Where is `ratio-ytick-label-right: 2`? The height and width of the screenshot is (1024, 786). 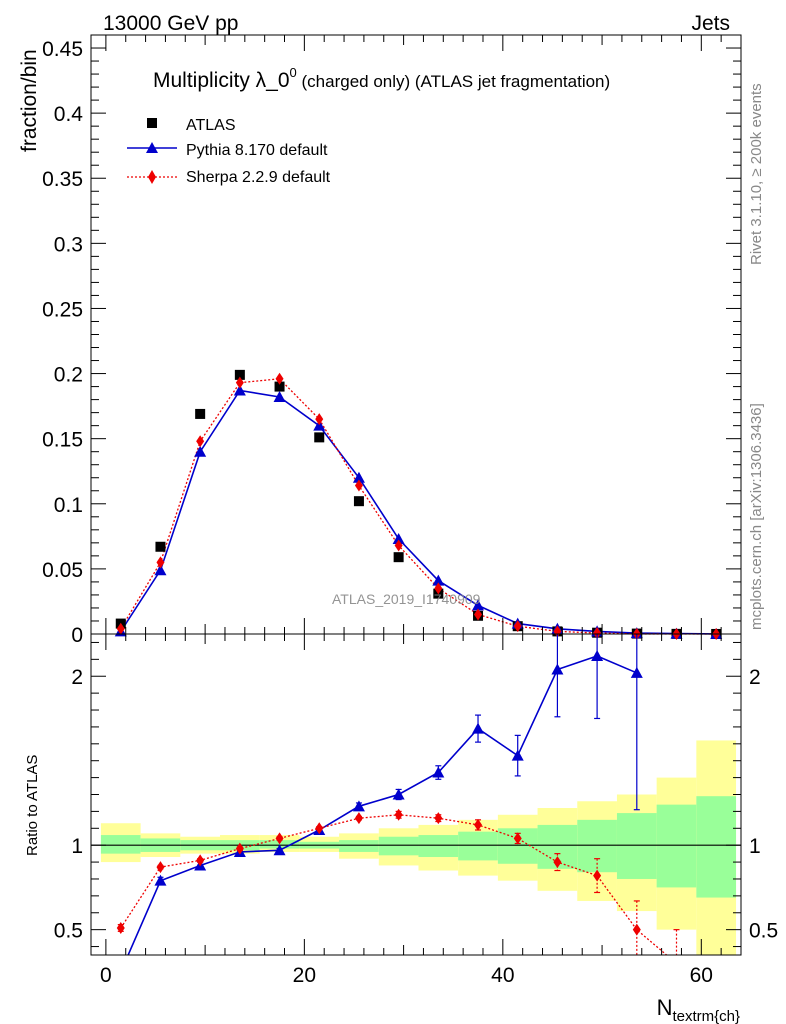
ratio-ytick-label-right: 2 is located at coordinates (755, 677).